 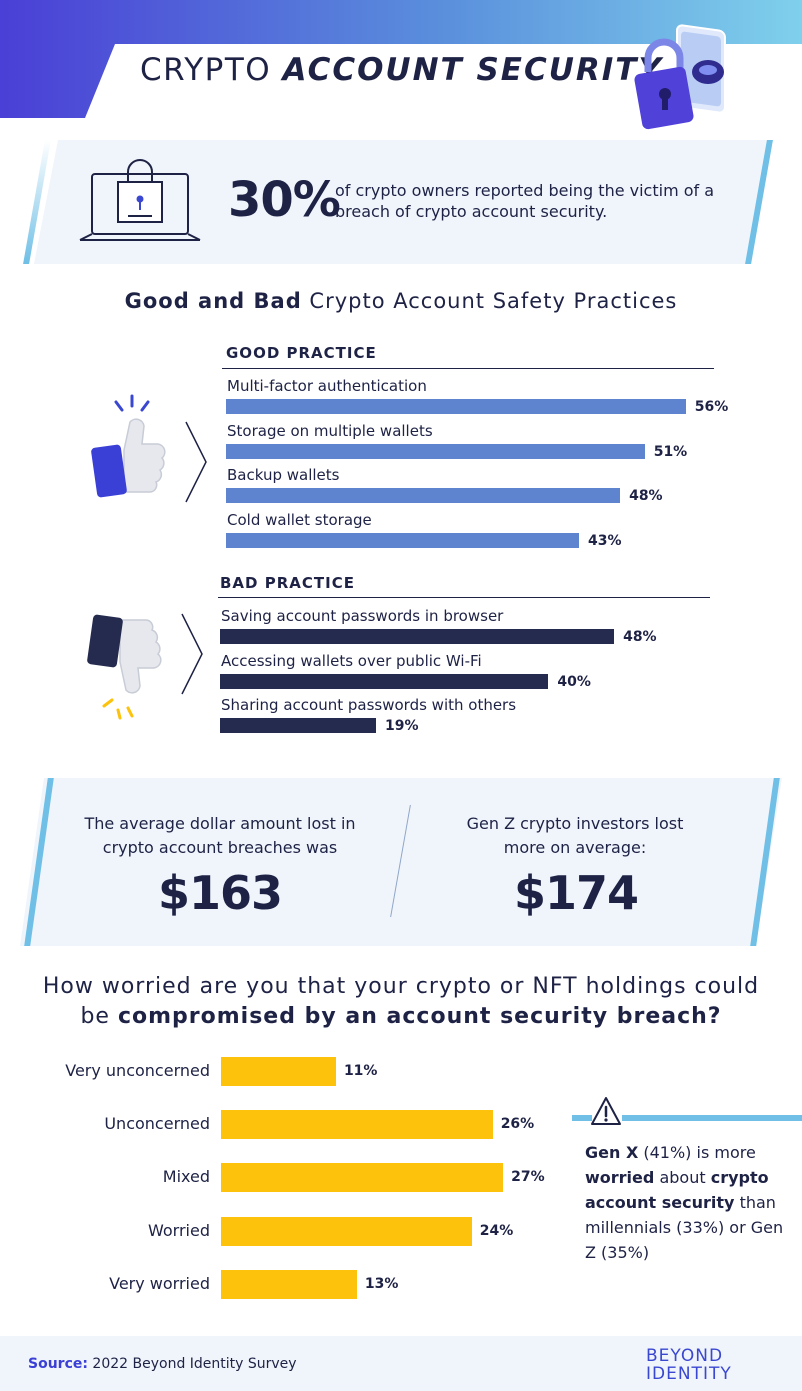 What do you see at coordinates (582, 1118) in the screenshot?
I see `callout-line-left` at bounding box center [582, 1118].